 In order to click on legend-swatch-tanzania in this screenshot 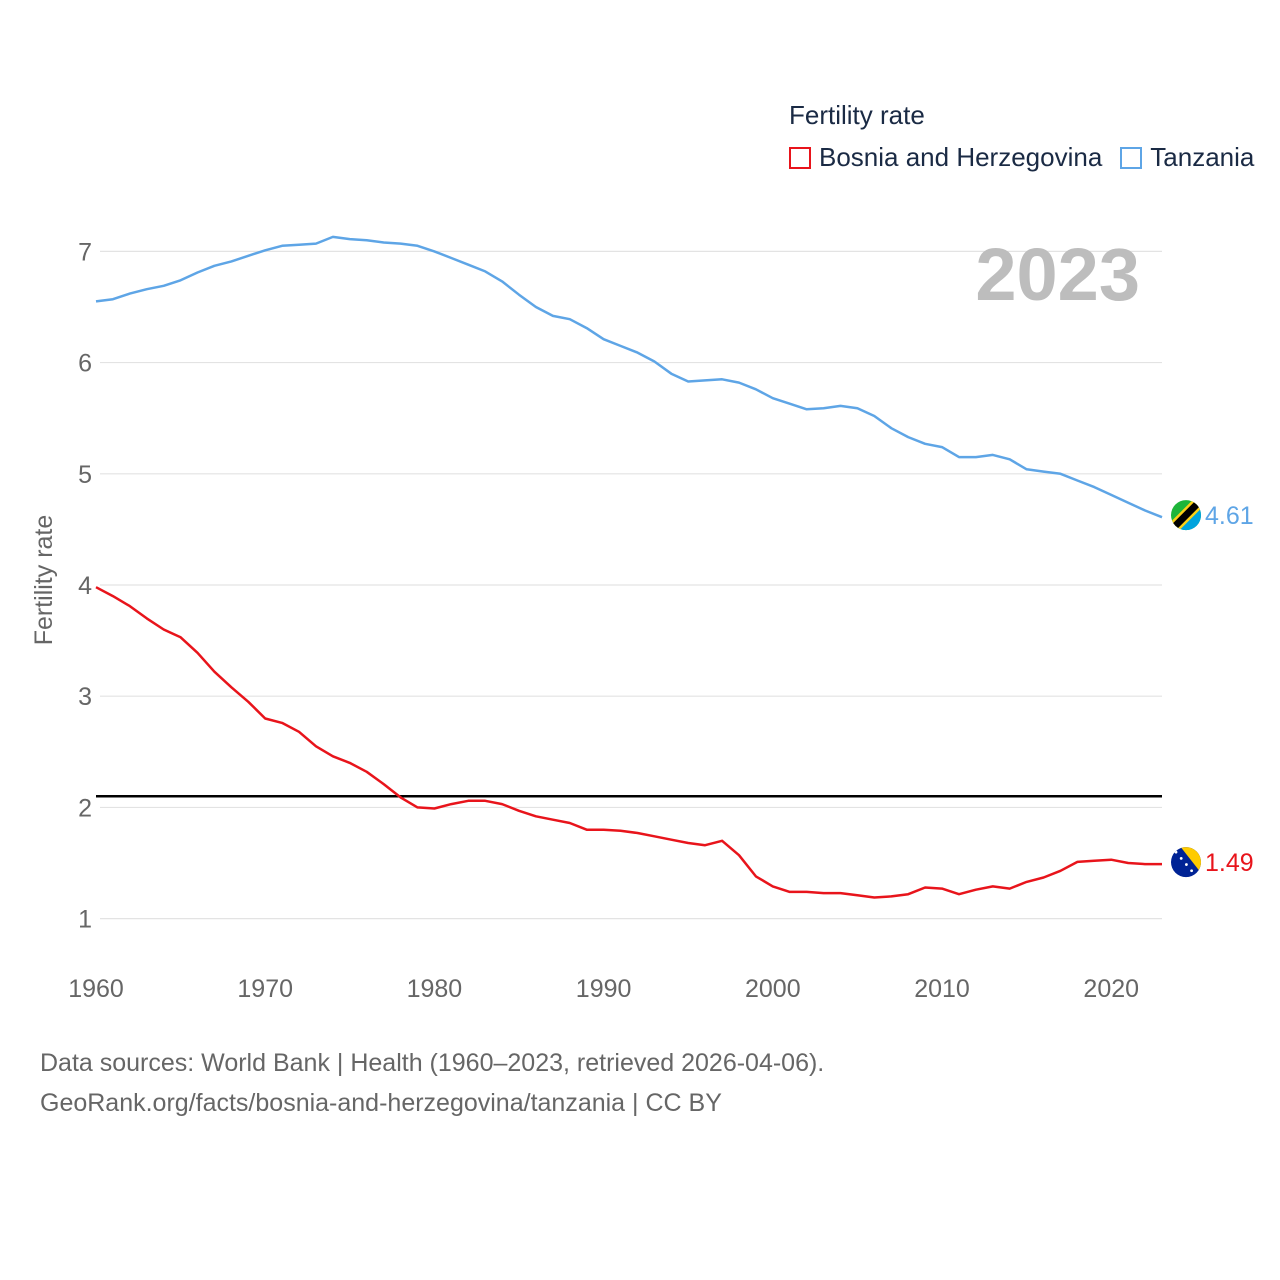, I will do `click(1131, 157)`.